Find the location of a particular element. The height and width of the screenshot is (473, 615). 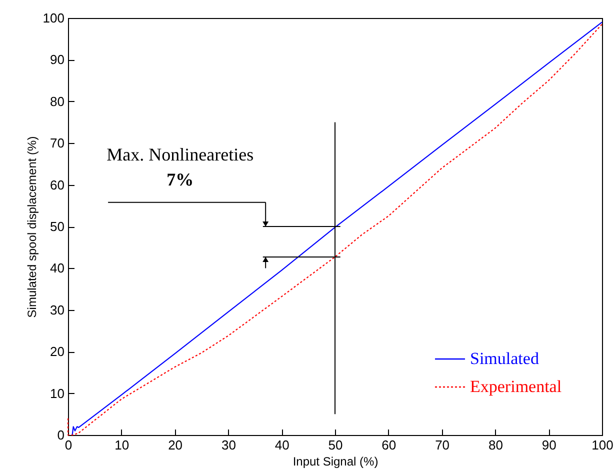

y-tick-label: 70 is located at coordinates (57, 143).